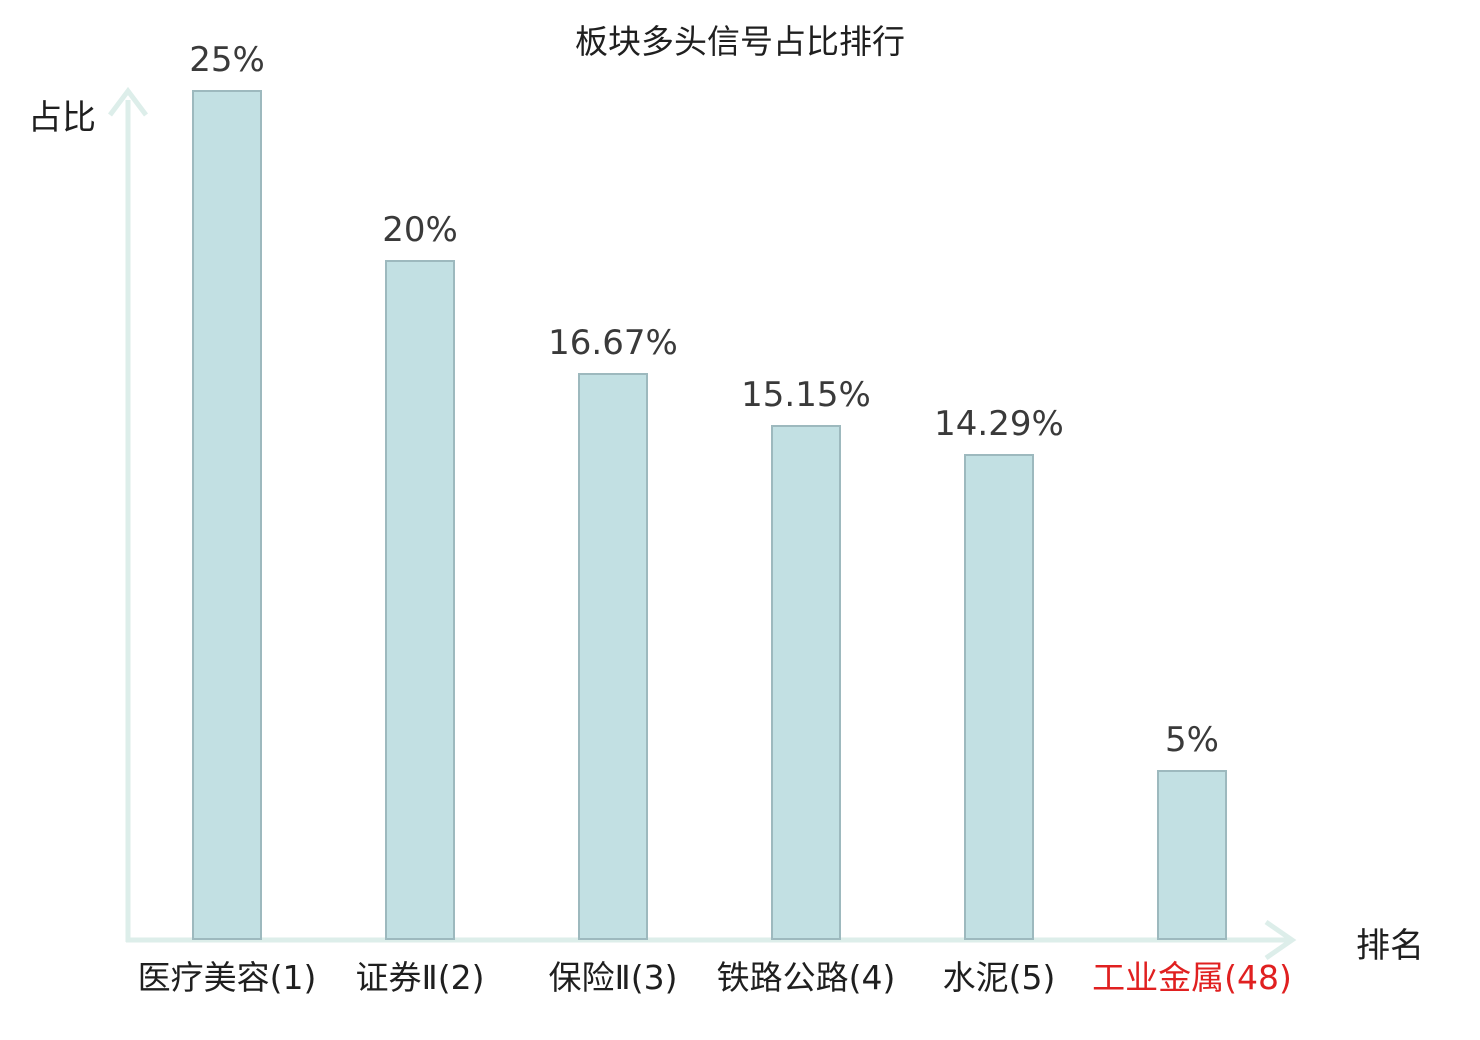 The image size is (1480, 1040). What do you see at coordinates (1192, 740) in the screenshot?
I see `bar-value-label: 5%` at bounding box center [1192, 740].